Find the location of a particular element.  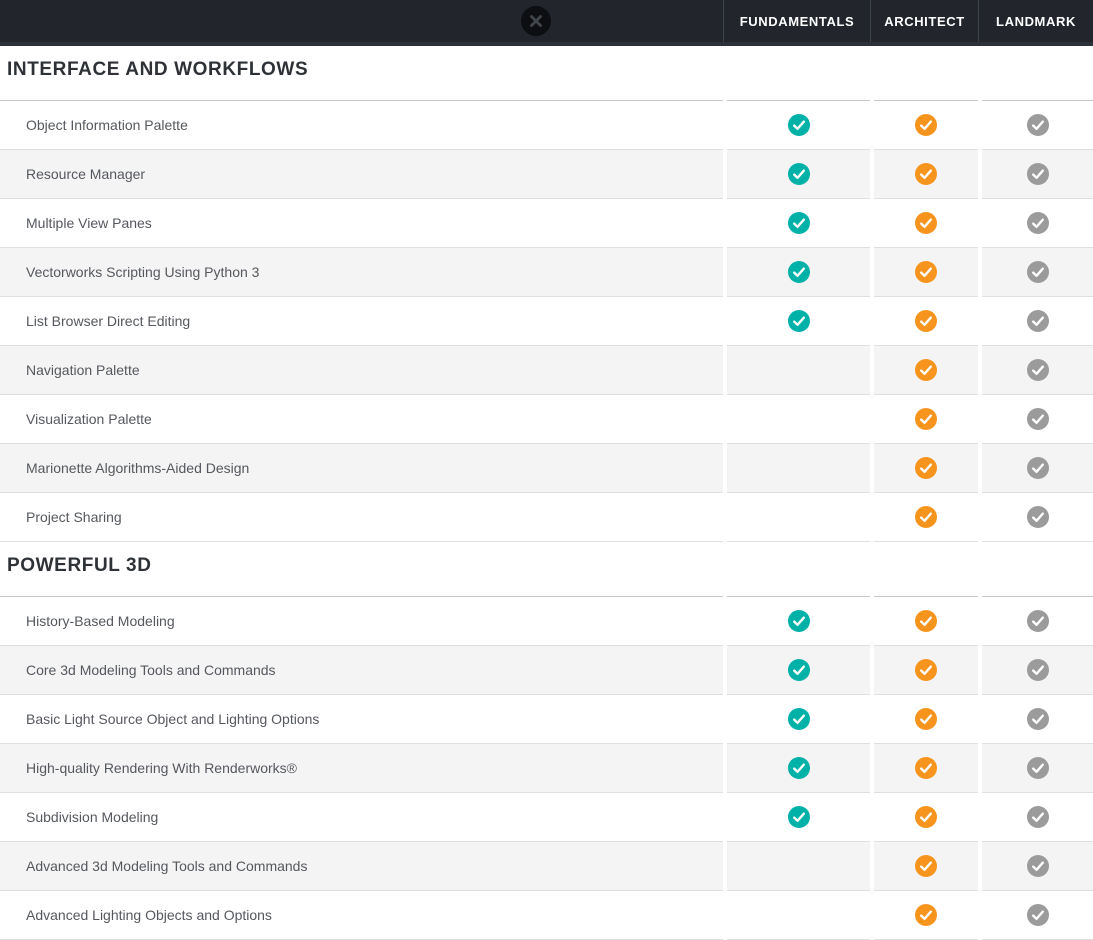

feature-name: Multiple View Panes is located at coordinates (89, 223).